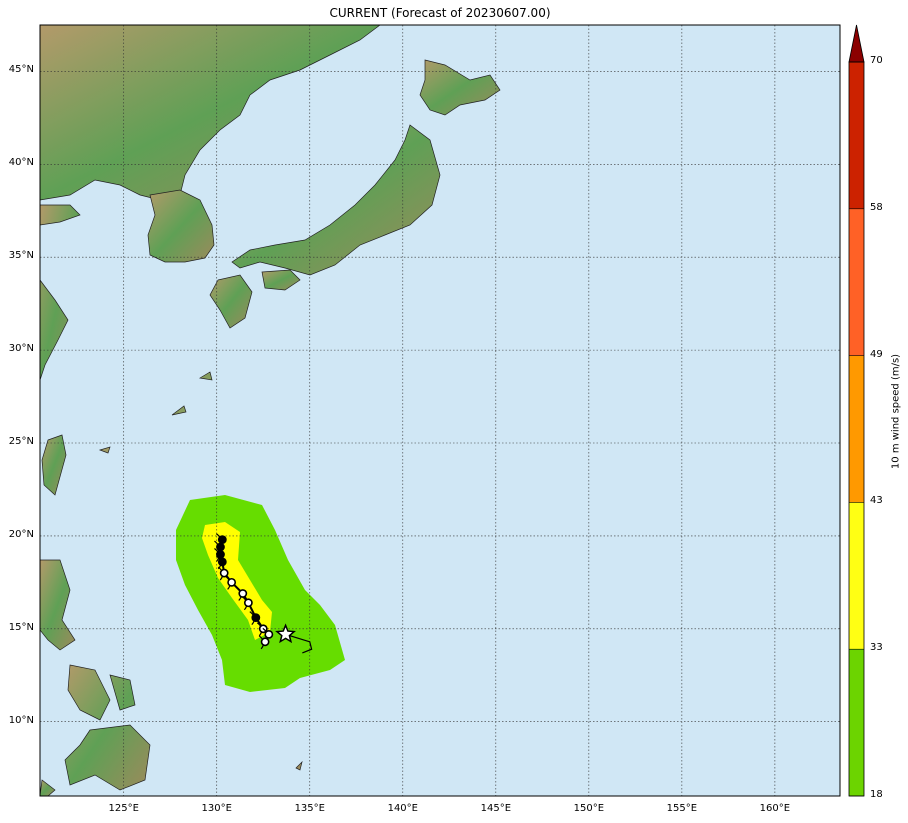  I want to click on current-position-star-icon, so click(285, 633).